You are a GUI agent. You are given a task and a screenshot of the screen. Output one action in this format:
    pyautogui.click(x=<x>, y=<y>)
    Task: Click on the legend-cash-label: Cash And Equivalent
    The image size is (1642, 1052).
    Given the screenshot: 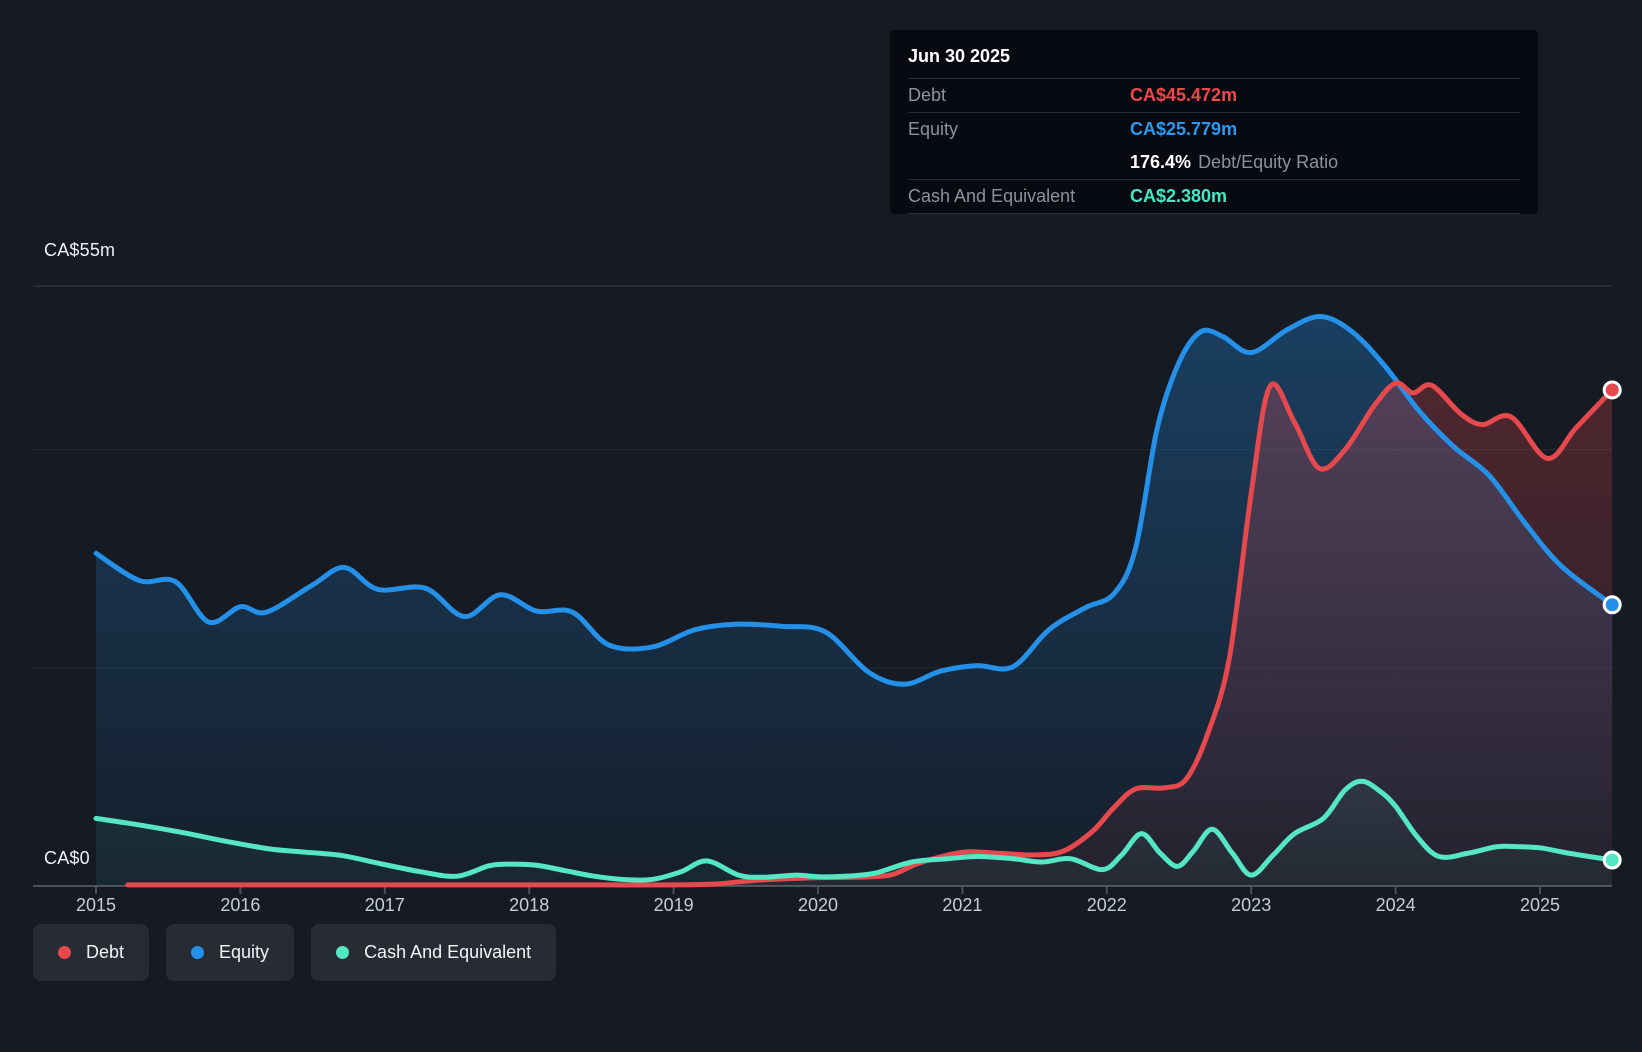 What is the action you would take?
    pyautogui.click(x=448, y=952)
    